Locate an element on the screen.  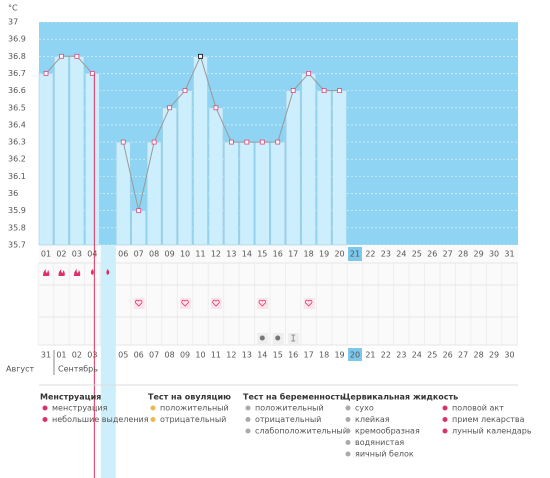
legend-item: яичный белок is located at coordinates (384, 454).